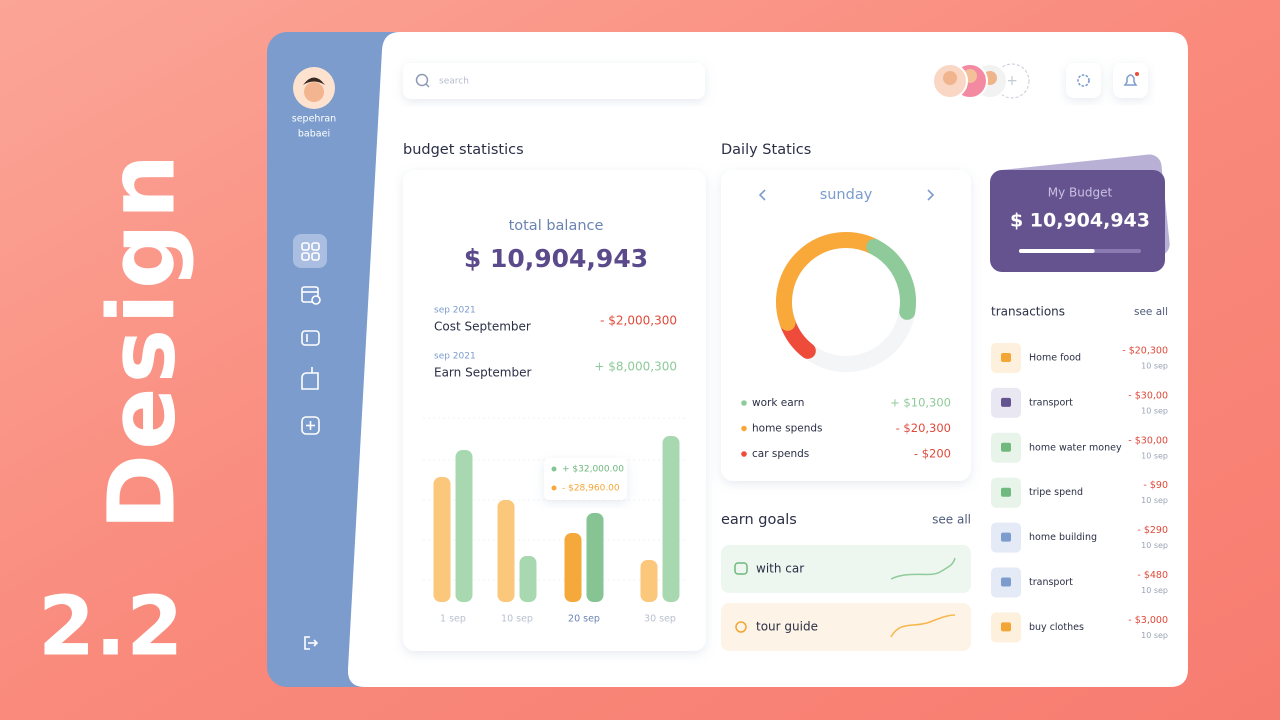  I want to click on user-name: sepehran, so click(314, 119).